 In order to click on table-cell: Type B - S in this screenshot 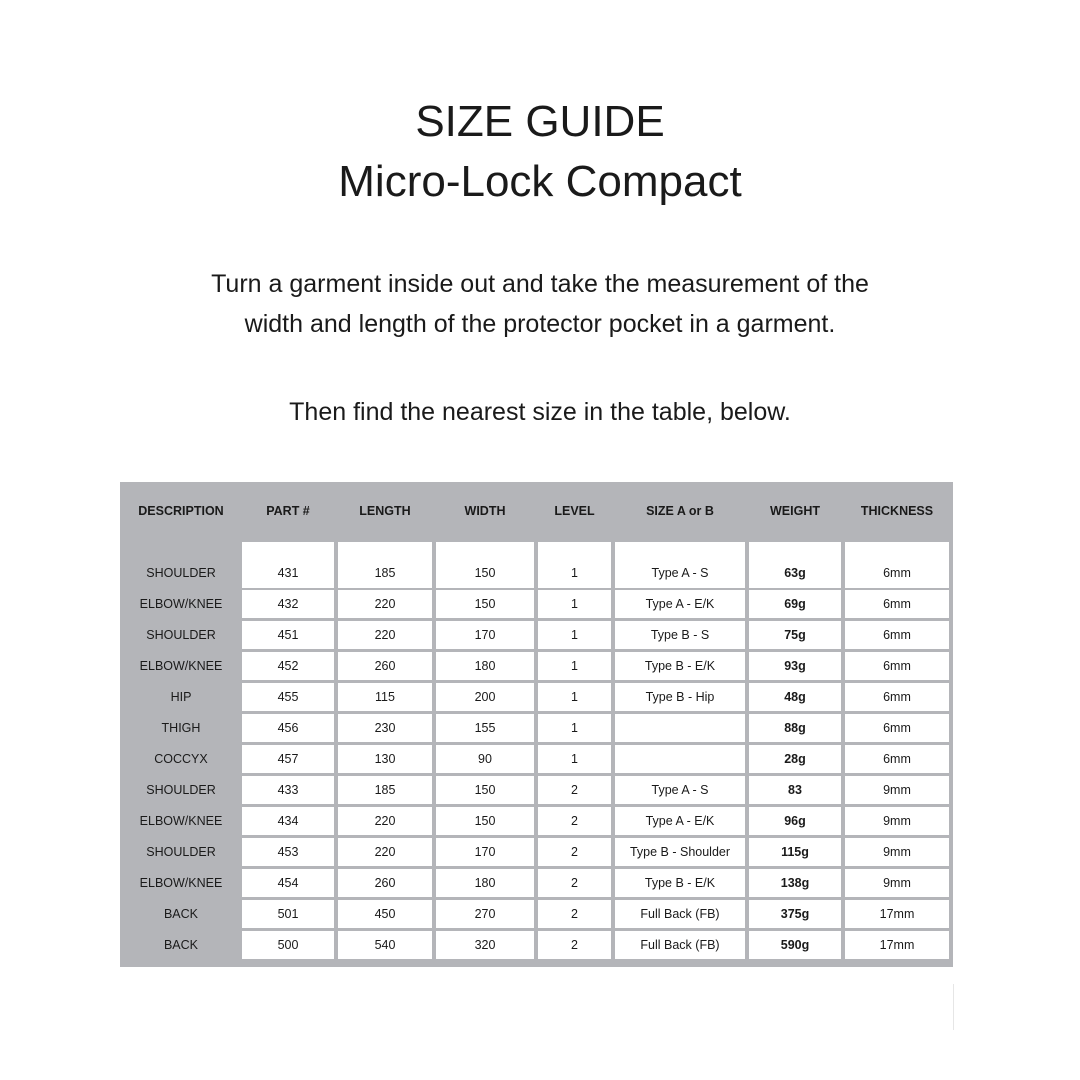, I will do `click(680, 635)`.